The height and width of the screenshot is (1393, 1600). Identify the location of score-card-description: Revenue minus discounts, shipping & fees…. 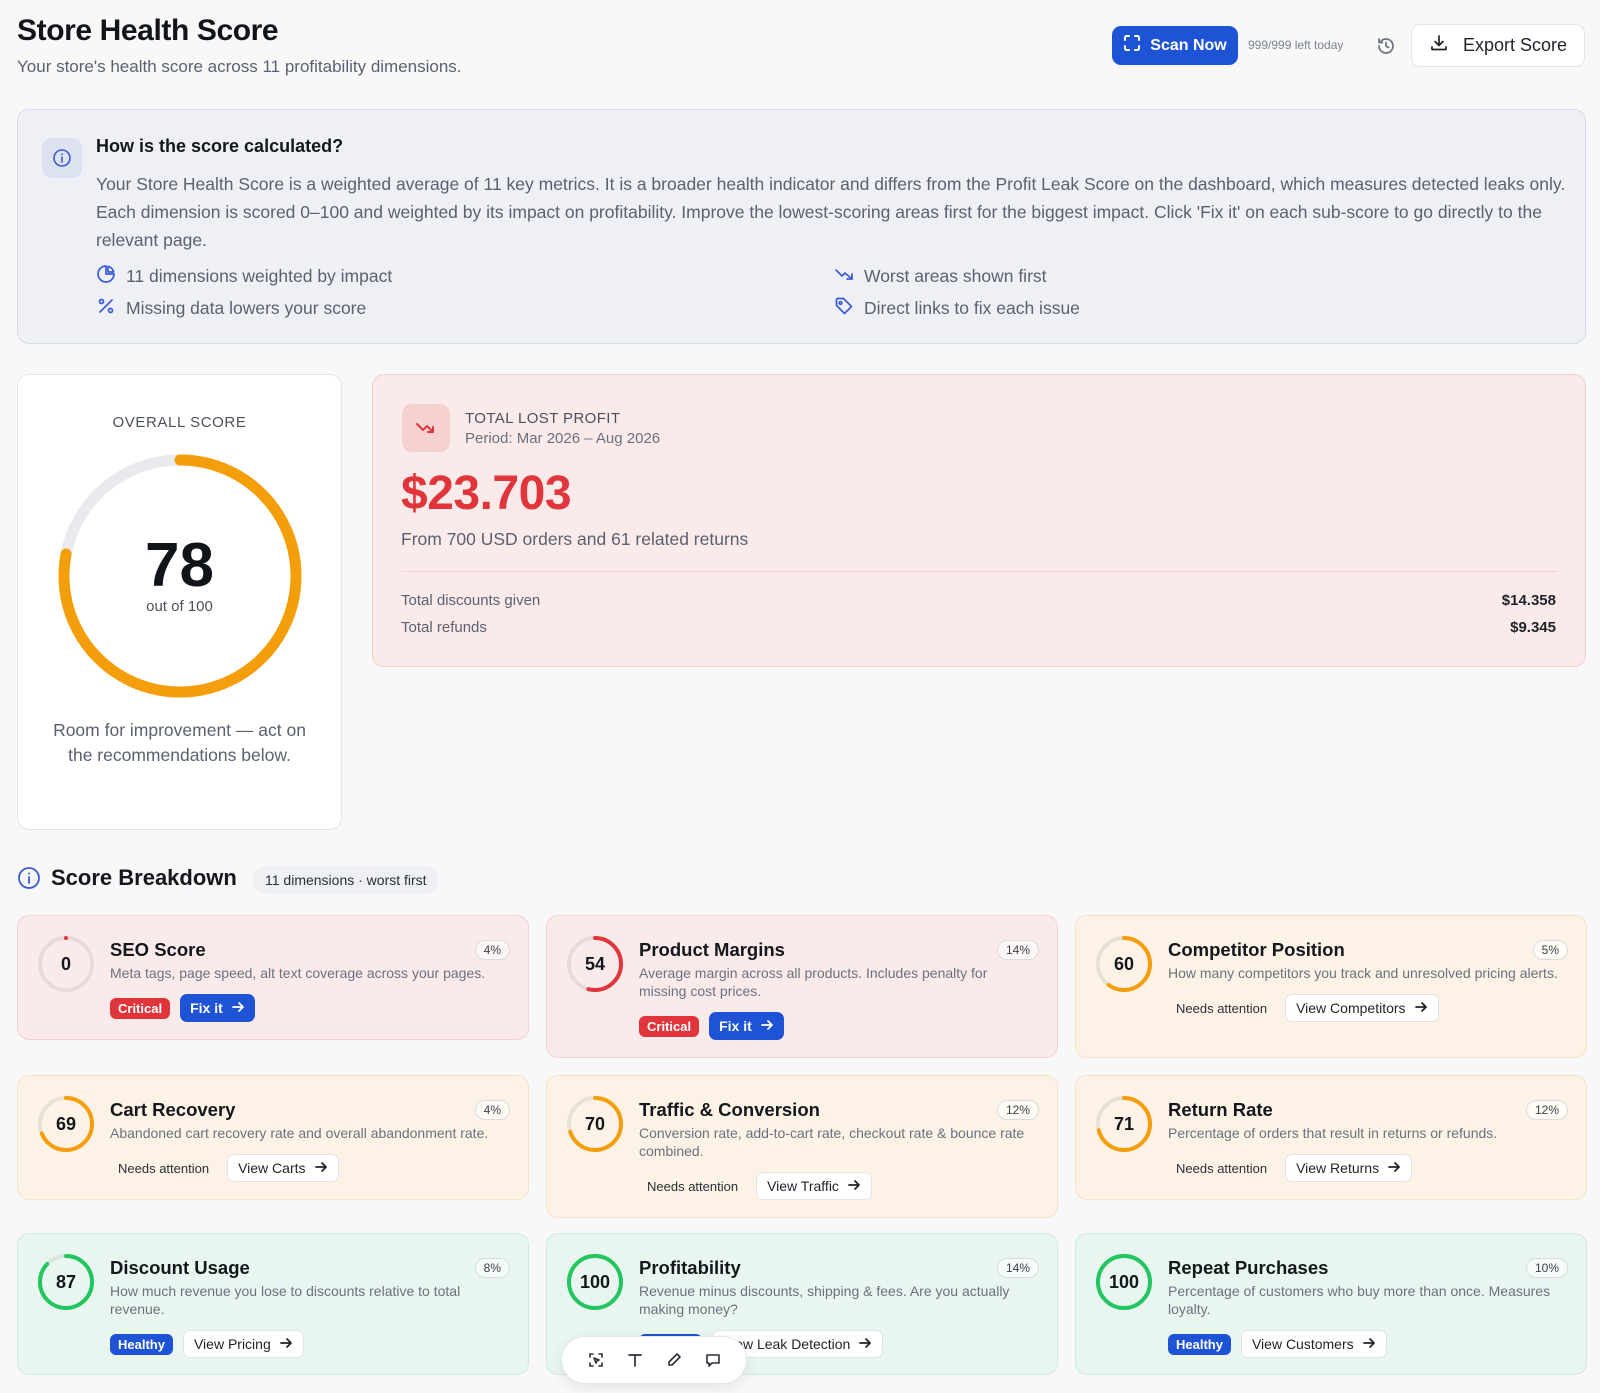
(824, 1300).